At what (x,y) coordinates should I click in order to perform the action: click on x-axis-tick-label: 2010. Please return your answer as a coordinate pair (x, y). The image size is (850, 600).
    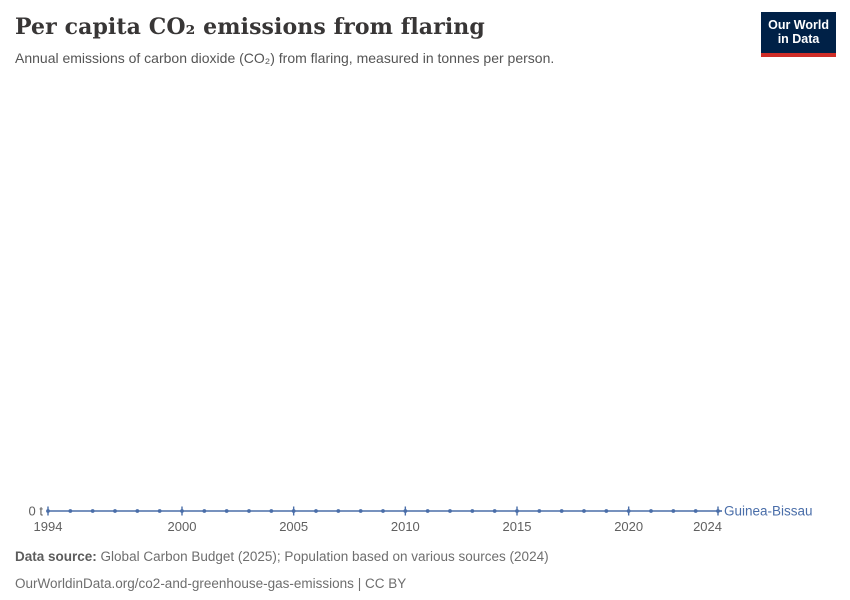
    Looking at the image, I should click on (405, 526).